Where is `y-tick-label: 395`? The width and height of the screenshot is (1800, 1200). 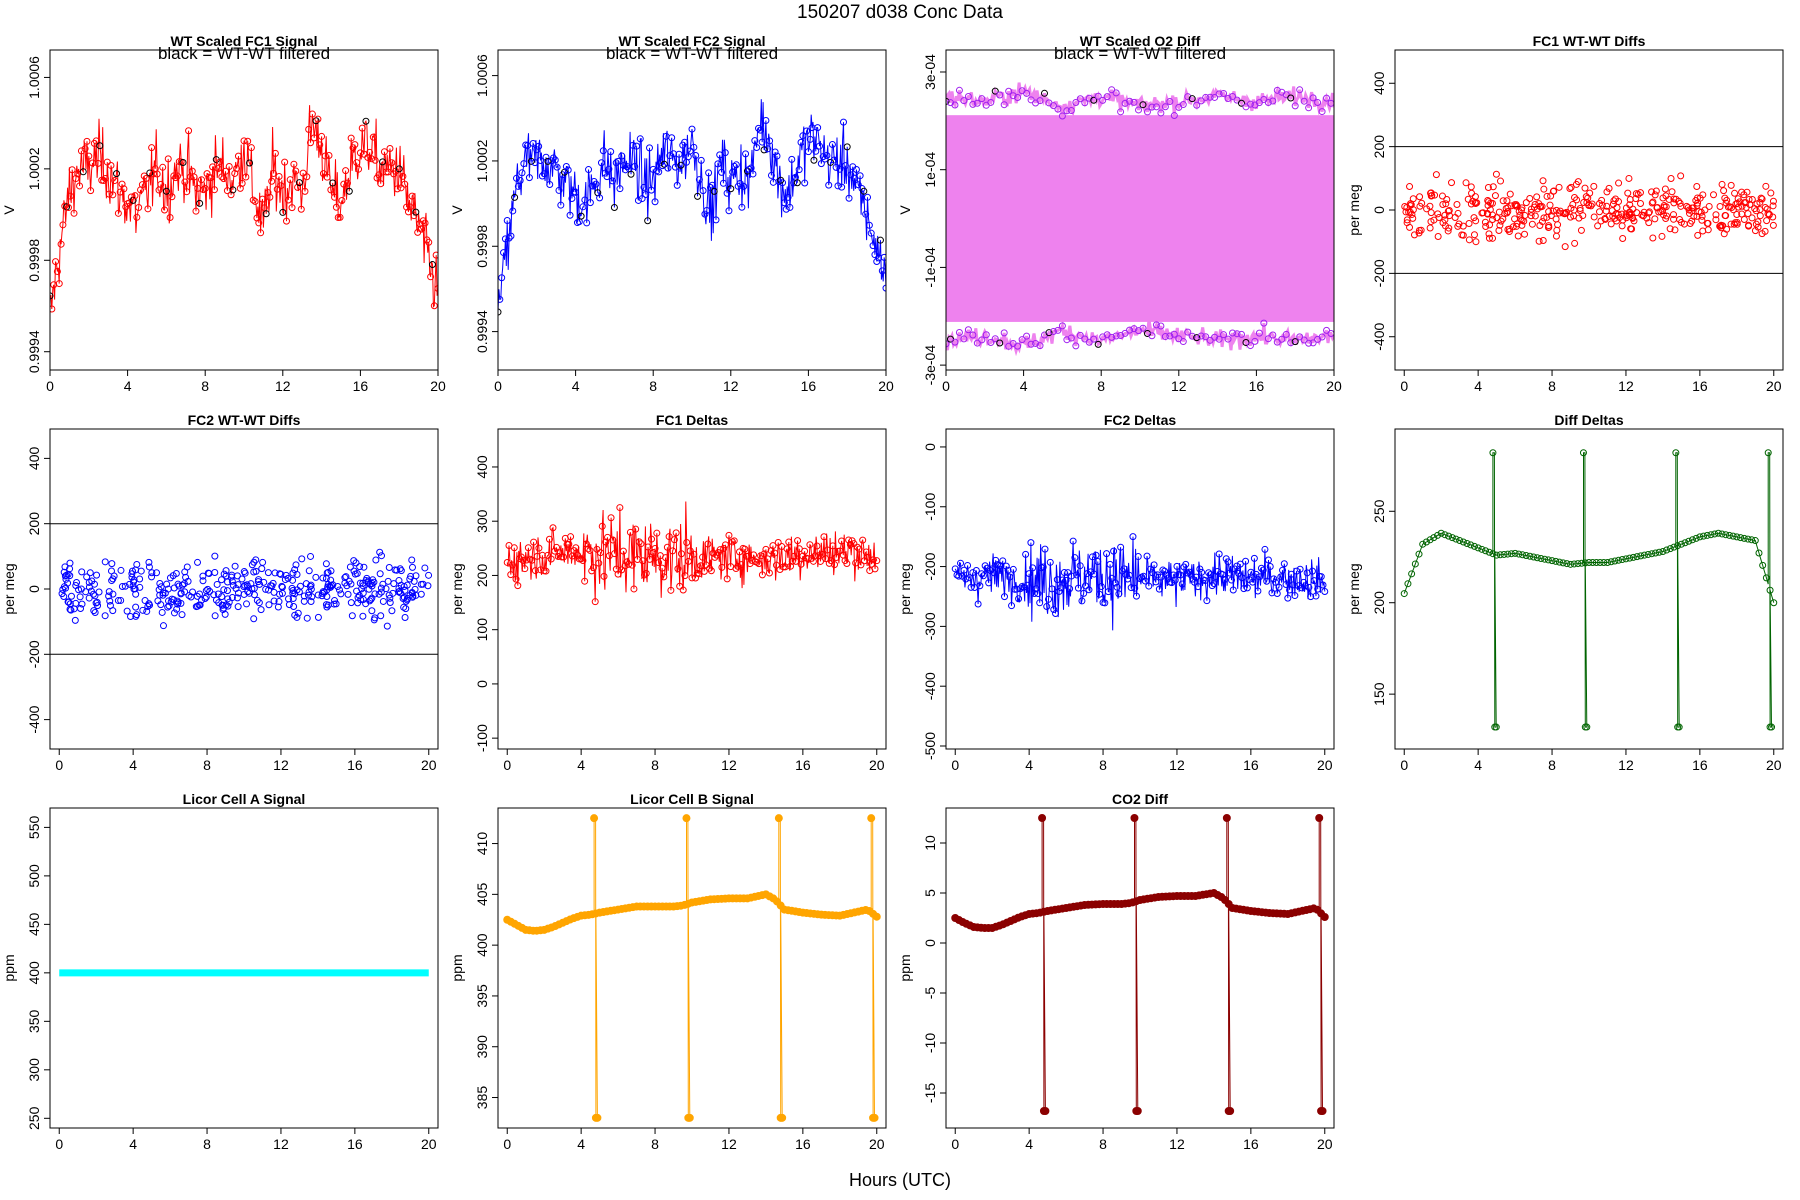 y-tick-label: 395 is located at coordinates (482, 996).